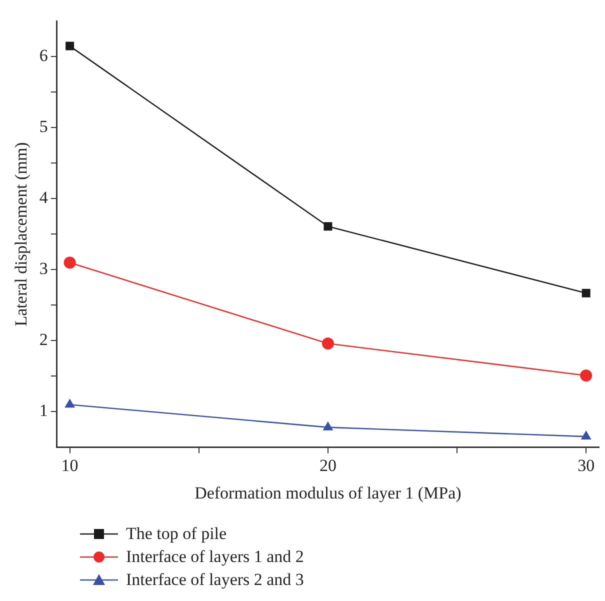 This screenshot has width=605, height=601. Describe the element at coordinates (43, 56) in the screenshot. I see `y-tick-label: 6` at that location.